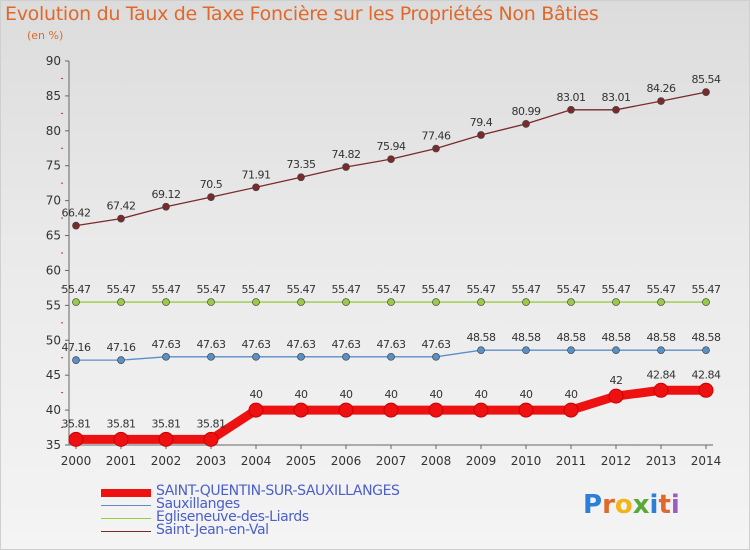 This screenshot has height=550, width=750. What do you see at coordinates (571, 461) in the screenshot?
I see `x-tick-label: 2011` at bounding box center [571, 461].